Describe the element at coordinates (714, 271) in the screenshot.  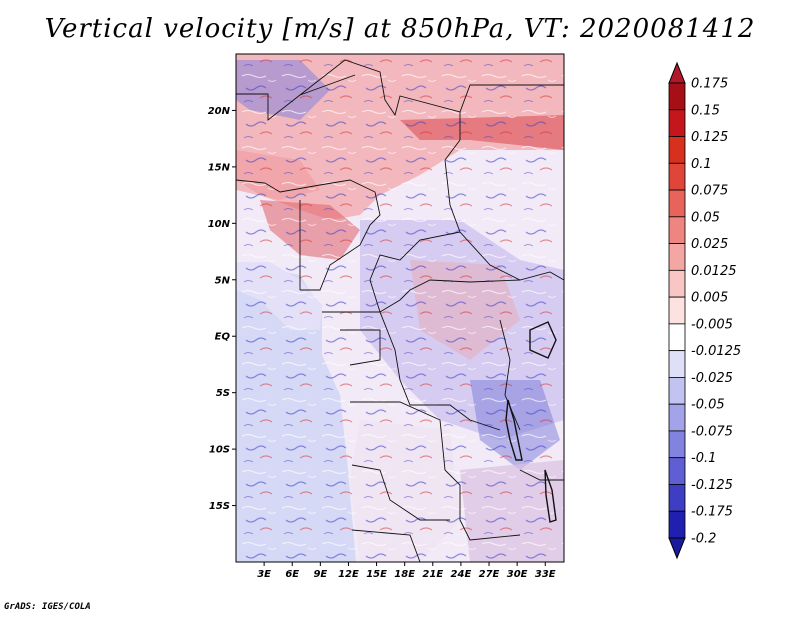
I see `colorbar-label: 0.0125` at that location.